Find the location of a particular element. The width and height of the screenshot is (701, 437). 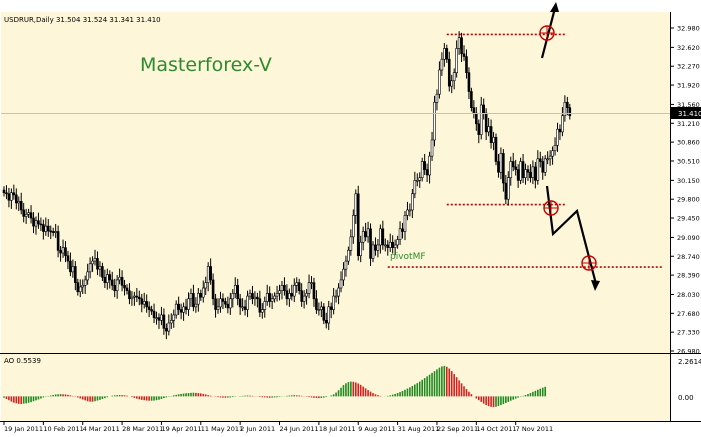

time-tick-label: 22 Sep 2011 is located at coordinates (457, 429).